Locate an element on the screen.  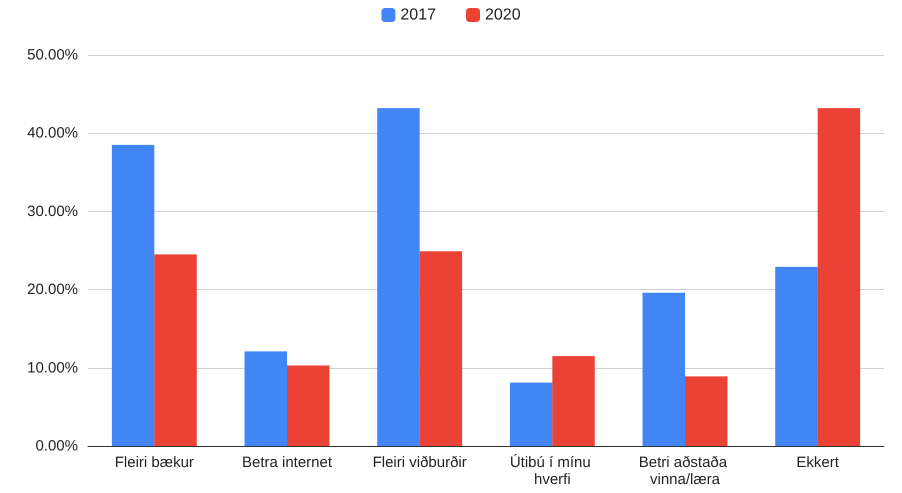
x-tick-label: Útibú í mínu hverfi is located at coordinates (552, 470).